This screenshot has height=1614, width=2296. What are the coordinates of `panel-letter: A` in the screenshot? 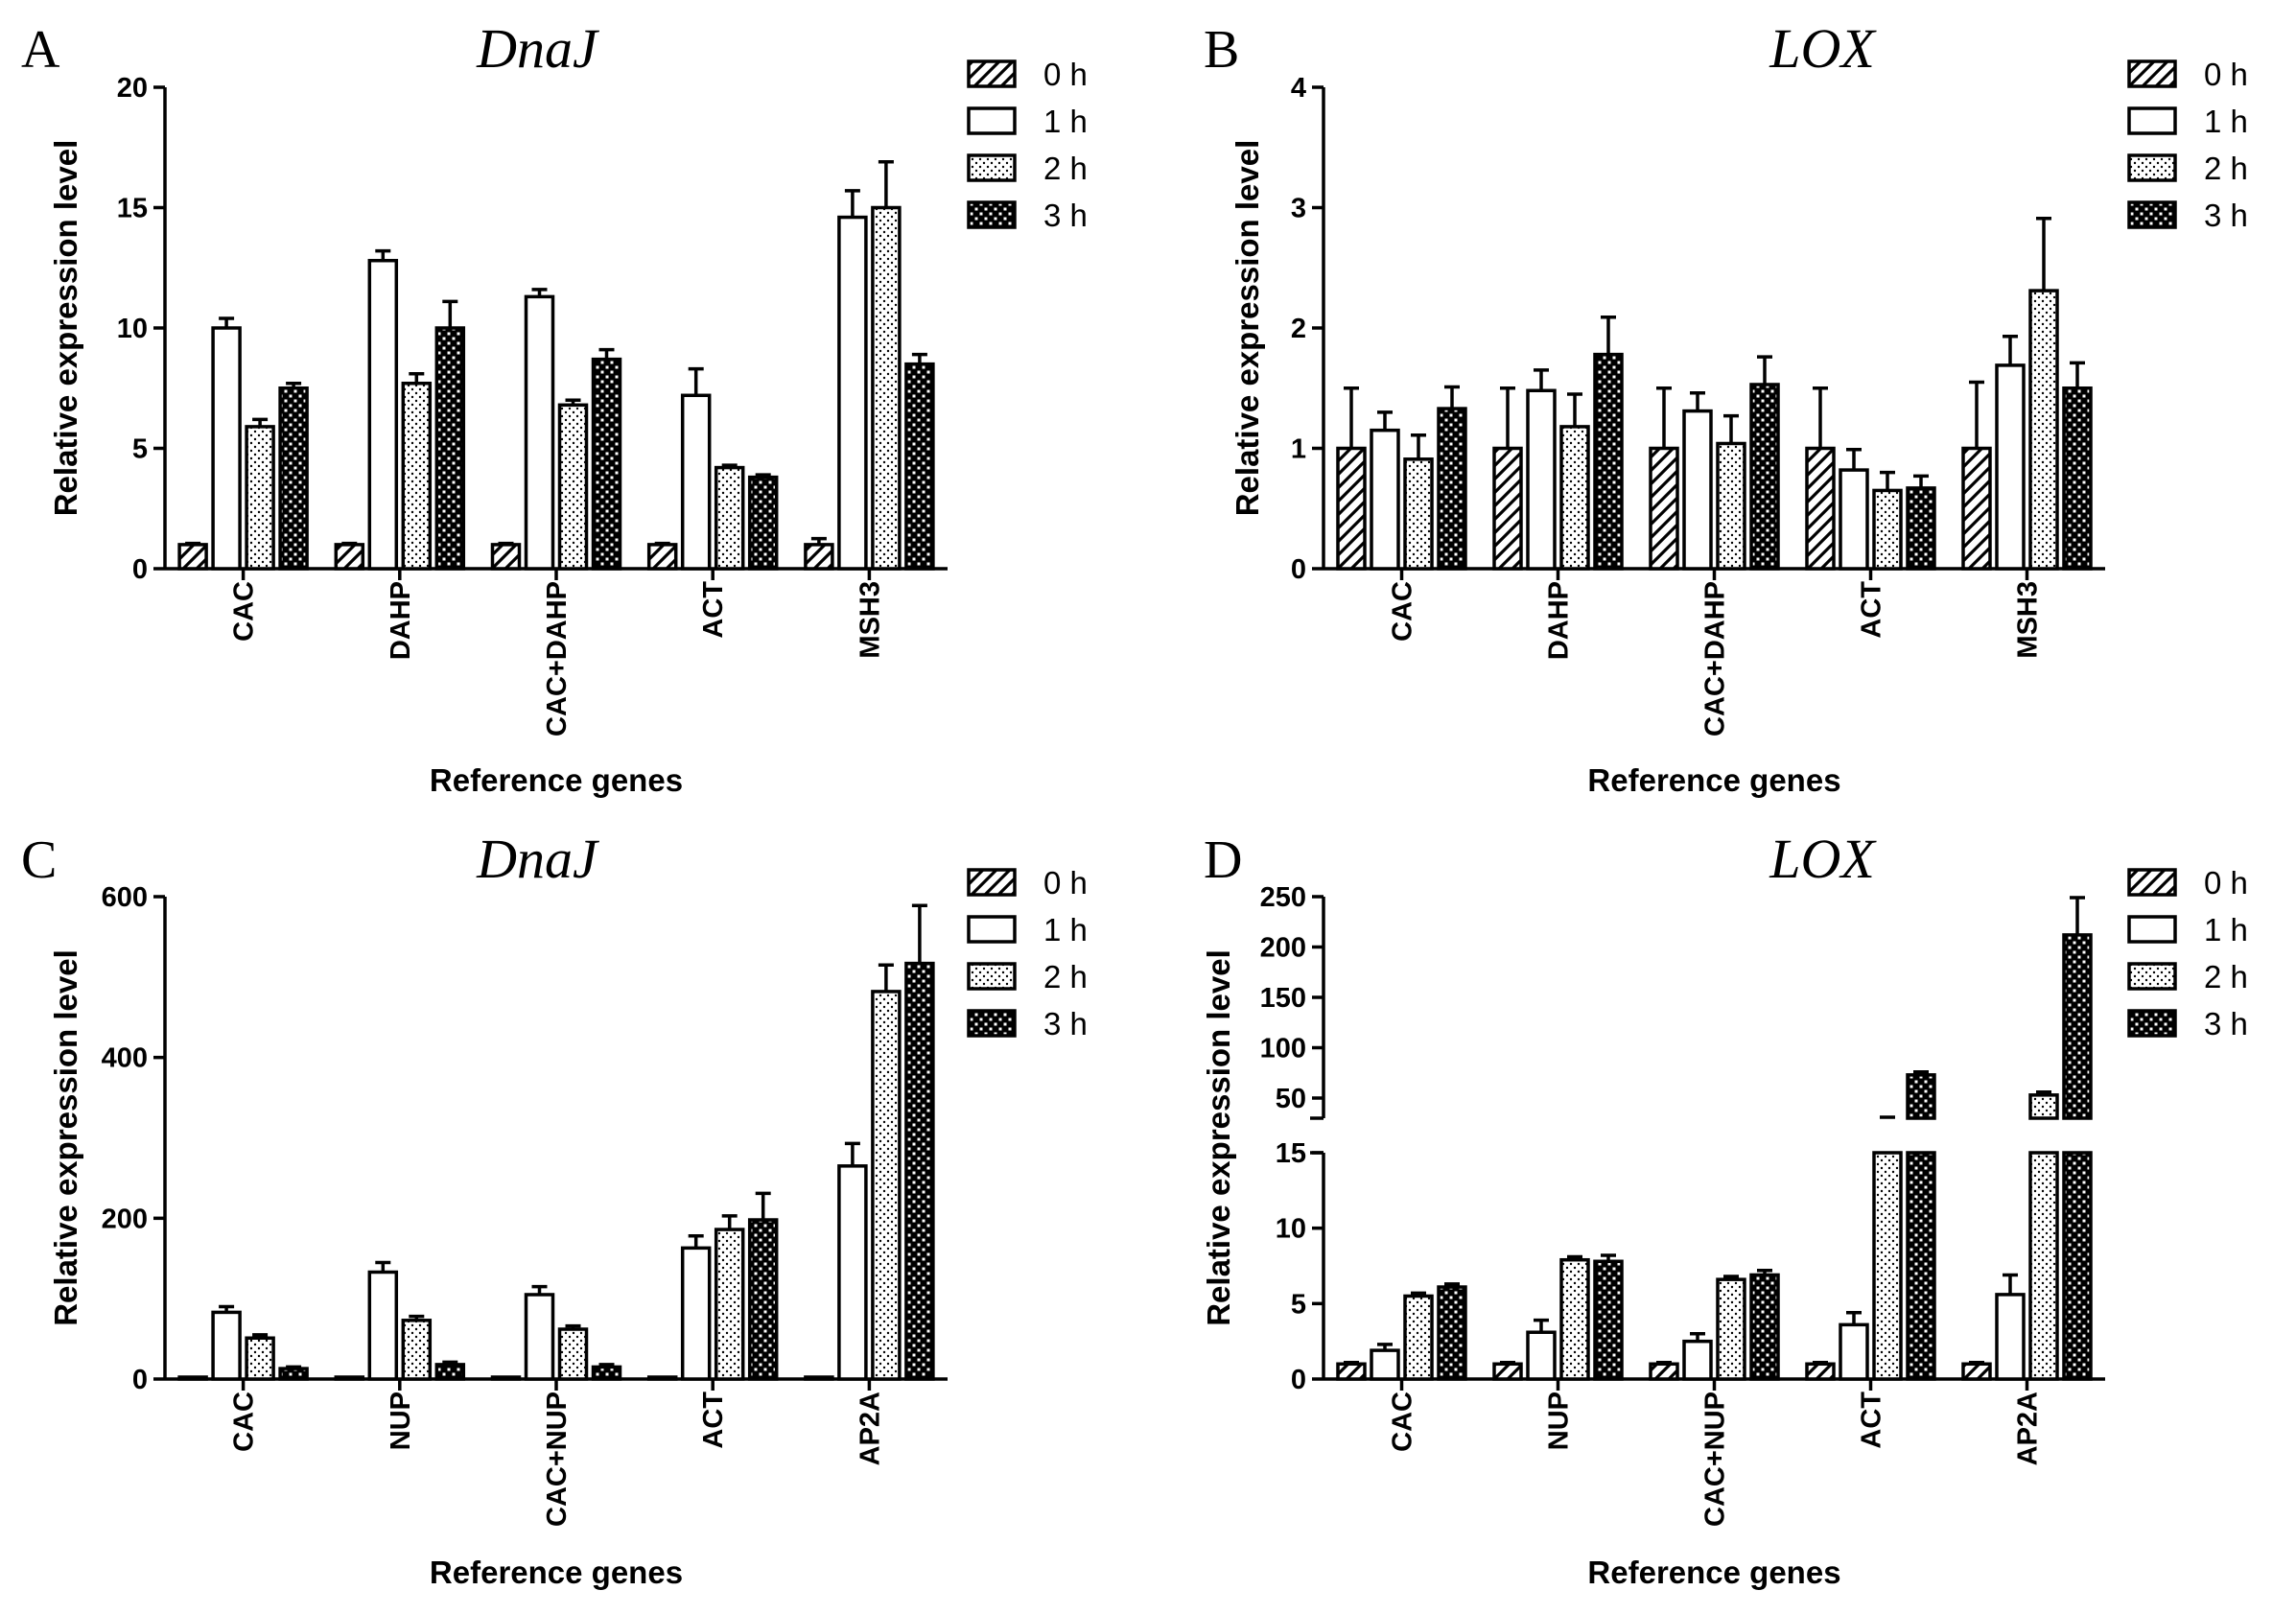 It's located at (40, 50).